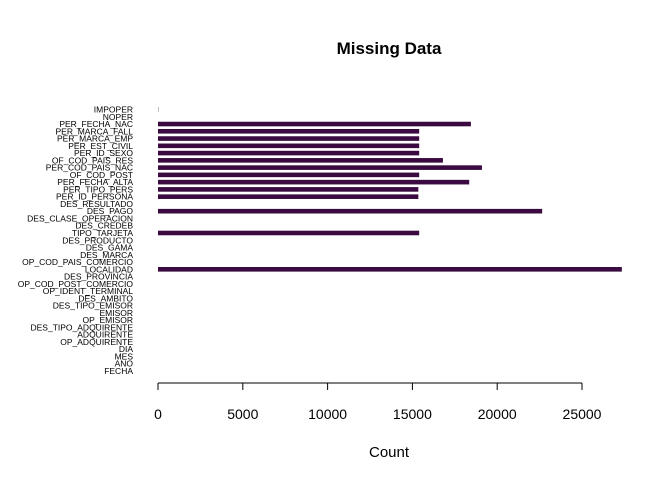 The height and width of the screenshot is (485, 672). What do you see at coordinates (93, 306) in the screenshot?
I see `category-label: DES_TIPO_EMISOR` at bounding box center [93, 306].